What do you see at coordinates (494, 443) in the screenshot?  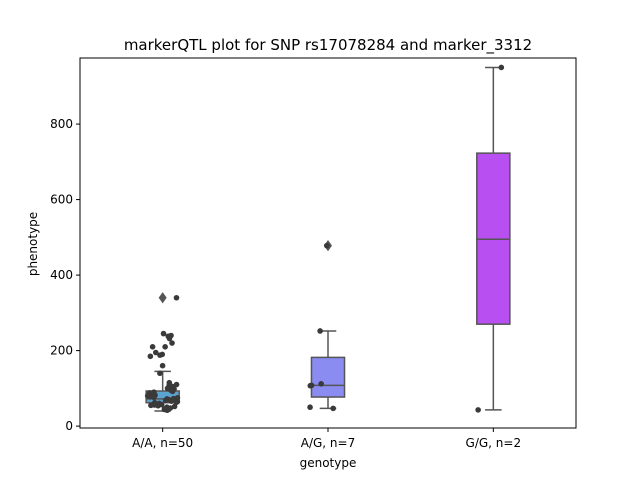 I see `x-tick-label: G/G, n=2` at bounding box center [494, 443].